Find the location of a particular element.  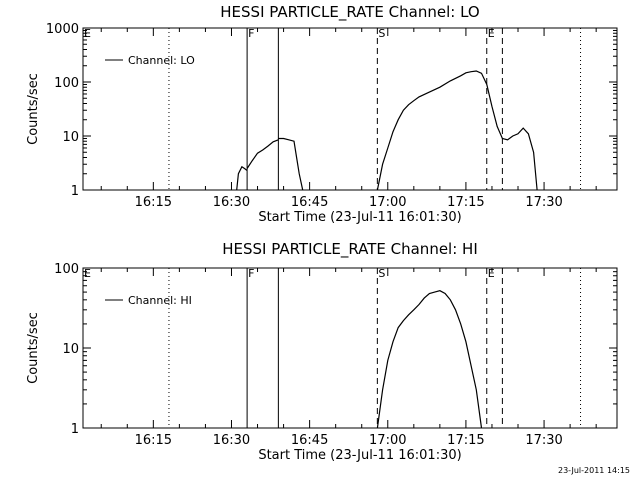

legend-label: Channel: HI is located at coordinates (160, 300).